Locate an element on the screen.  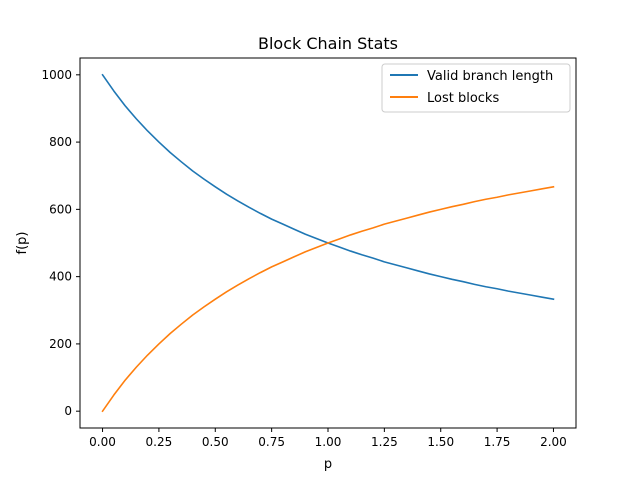
chart-title: Block Chain Stats is located at coordinates (328, 43).